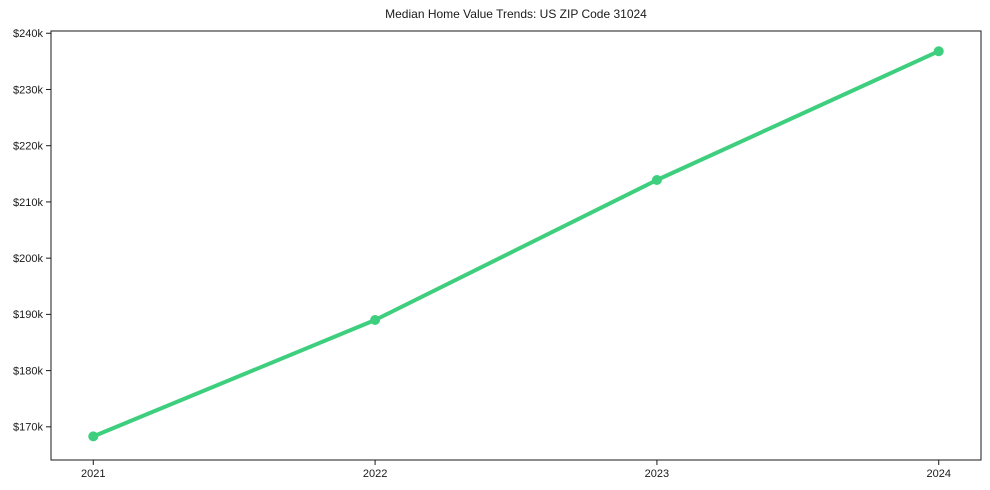 Image resolution: width=990 pixels, height=490 pixels. Describe the element at coordinates (28, 34) in the screenshot. I see `y-tick-label: $240k` at that location.